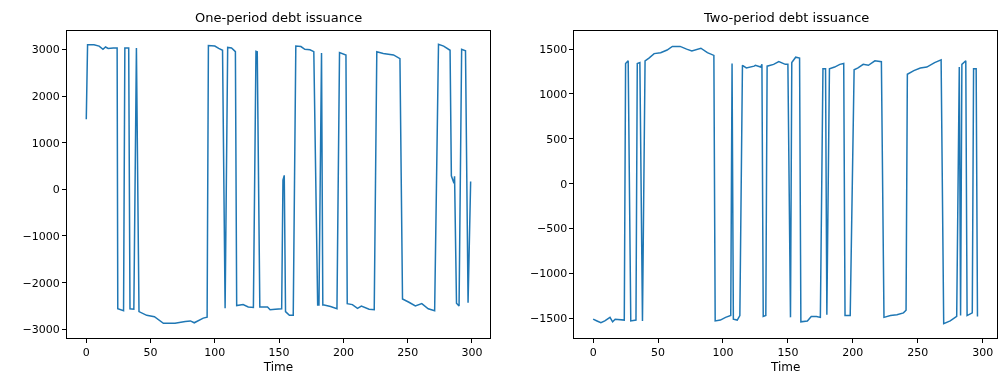 This screenshot has width=1006, height=391. I want to click on y-tick-label: −1500, so click(549, 319).